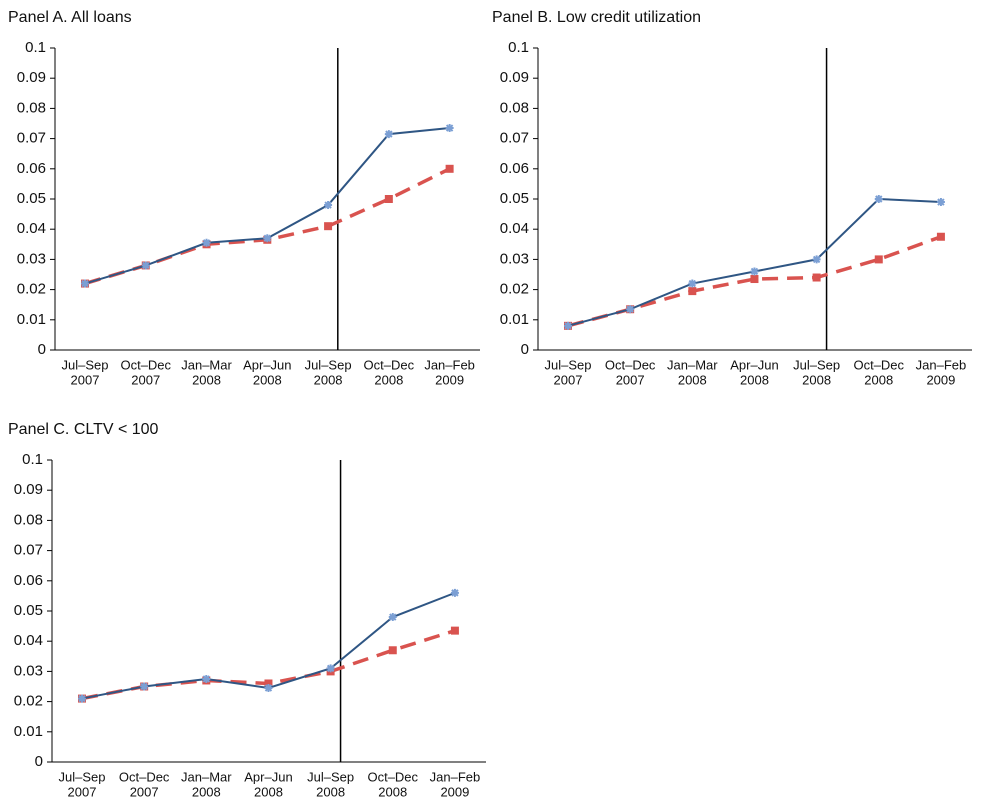 This screenshot has height=802, width=981. Describe the element at coordinates (596, 17) in the screenshot. I see `panel-title: Panel B. Low credit utilization` at that location.